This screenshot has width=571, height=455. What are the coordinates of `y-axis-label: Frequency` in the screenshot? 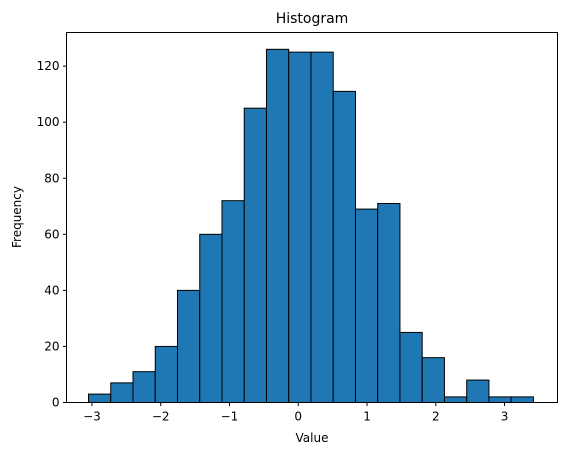 It's located at (17, 217).